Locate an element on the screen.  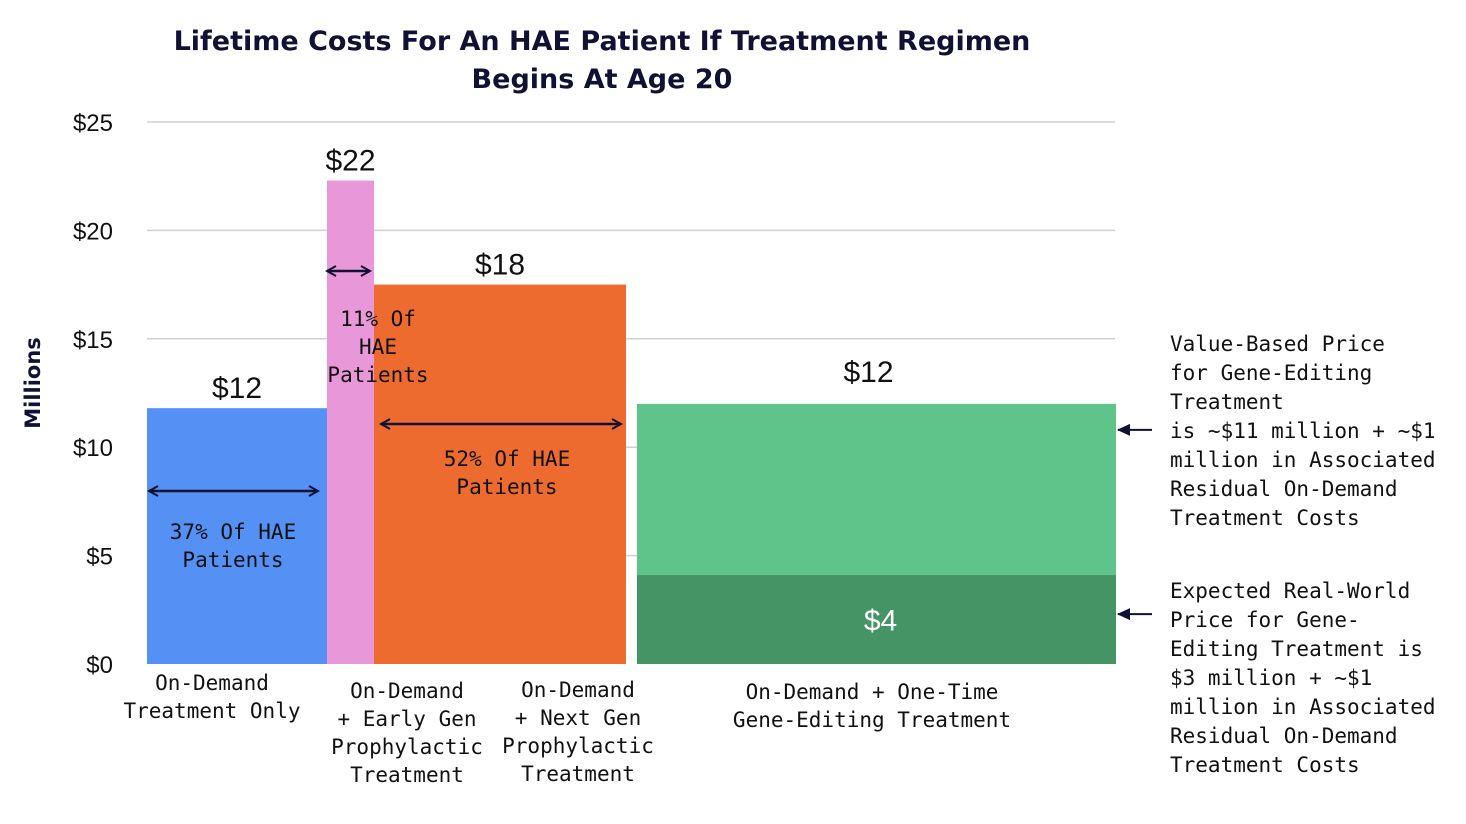
y-tick-label: $25 is located at coordinates (93, 123).